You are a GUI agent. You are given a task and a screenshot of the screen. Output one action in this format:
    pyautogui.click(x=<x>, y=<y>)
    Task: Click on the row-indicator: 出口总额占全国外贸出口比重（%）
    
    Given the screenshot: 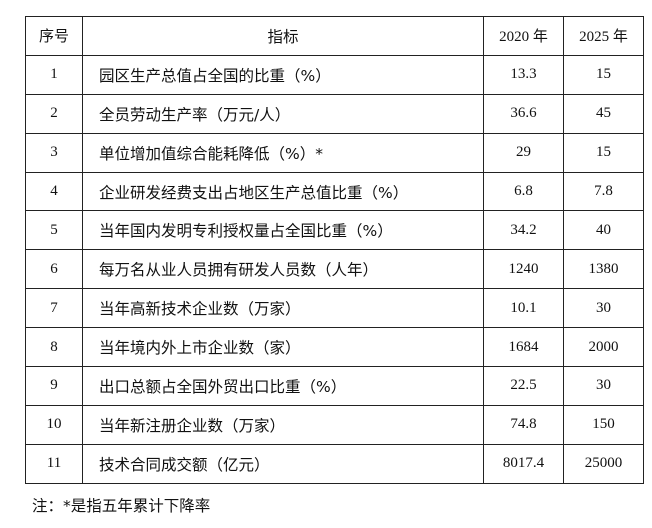 What is the action you would take?
    pyautogui.click(x=283, y=386)
    